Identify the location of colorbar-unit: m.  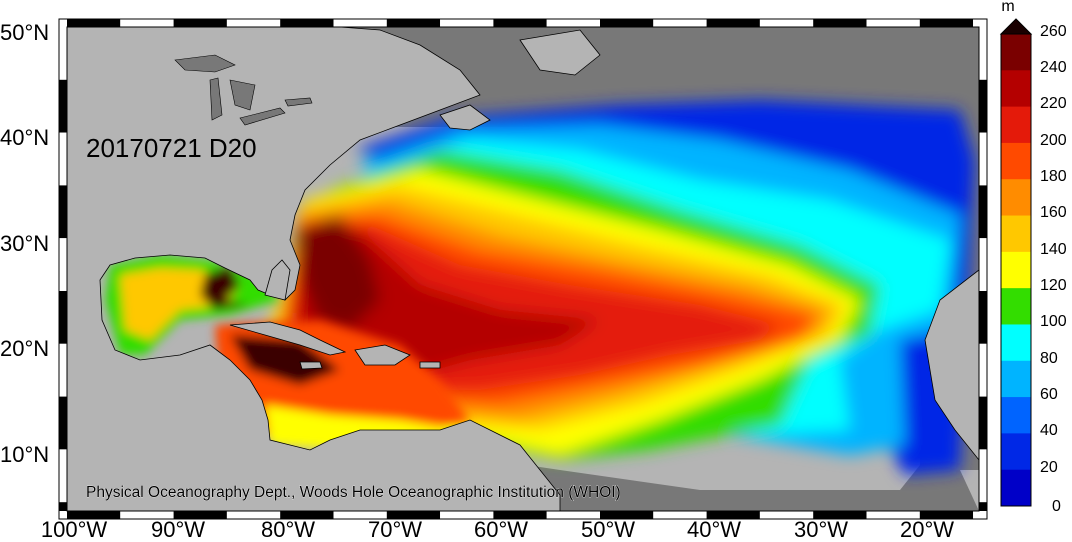
(1007, 7).